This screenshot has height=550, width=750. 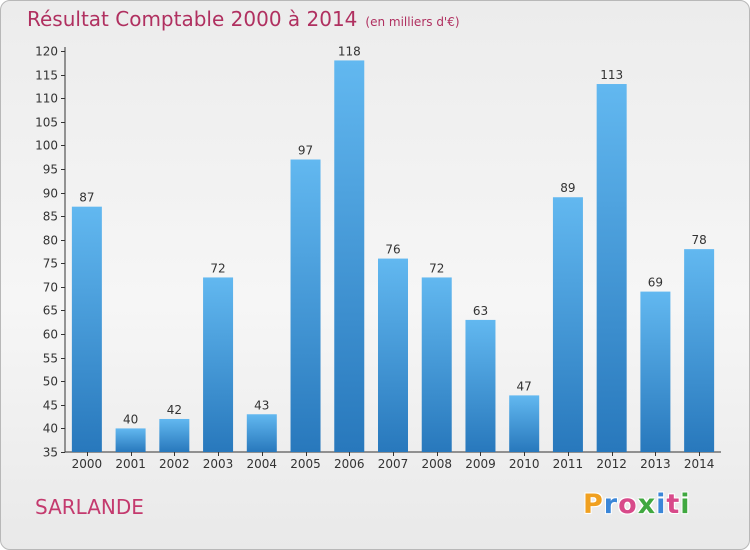 I want to click on y-tick-label: 90, so click(x=50, y=194).